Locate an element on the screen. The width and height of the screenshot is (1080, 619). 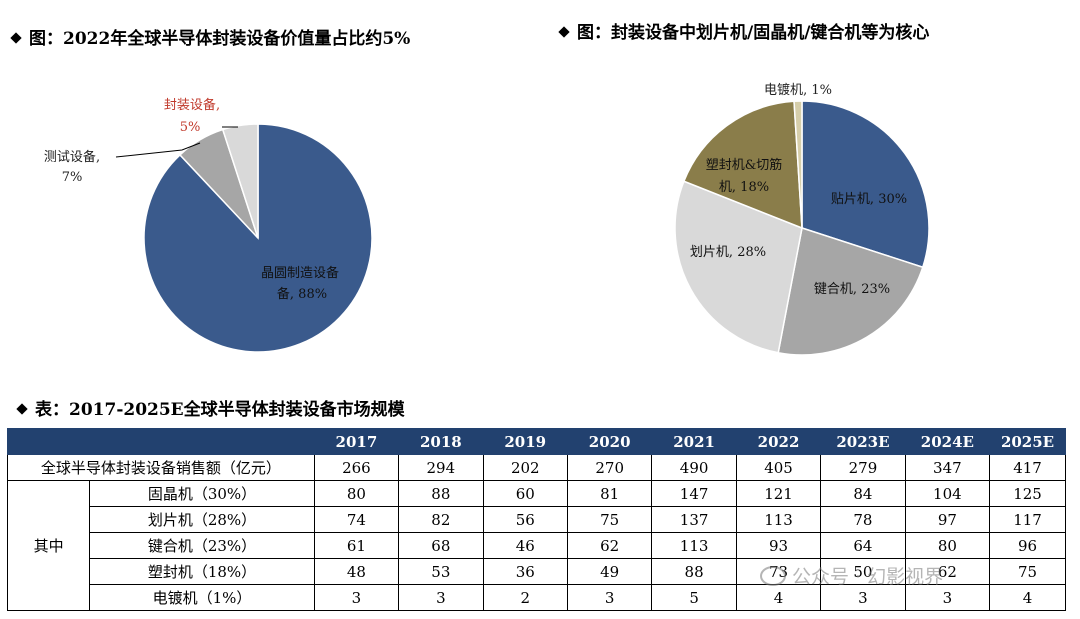
slice-label-dicing: 划片机, 28% is located at coordinates (728, 252).